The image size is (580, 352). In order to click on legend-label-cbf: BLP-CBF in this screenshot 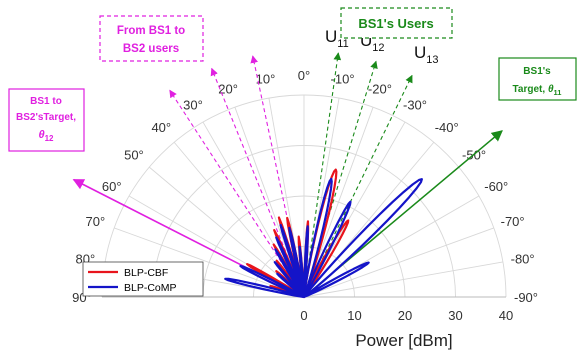, I will do `click(146, 273)`.